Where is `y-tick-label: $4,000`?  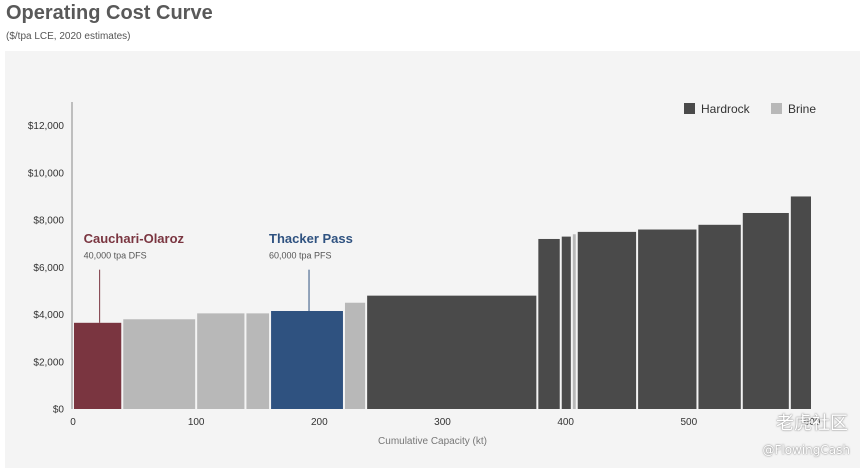 y-tick-label: $4,000 is located at coordinates (48, 315).